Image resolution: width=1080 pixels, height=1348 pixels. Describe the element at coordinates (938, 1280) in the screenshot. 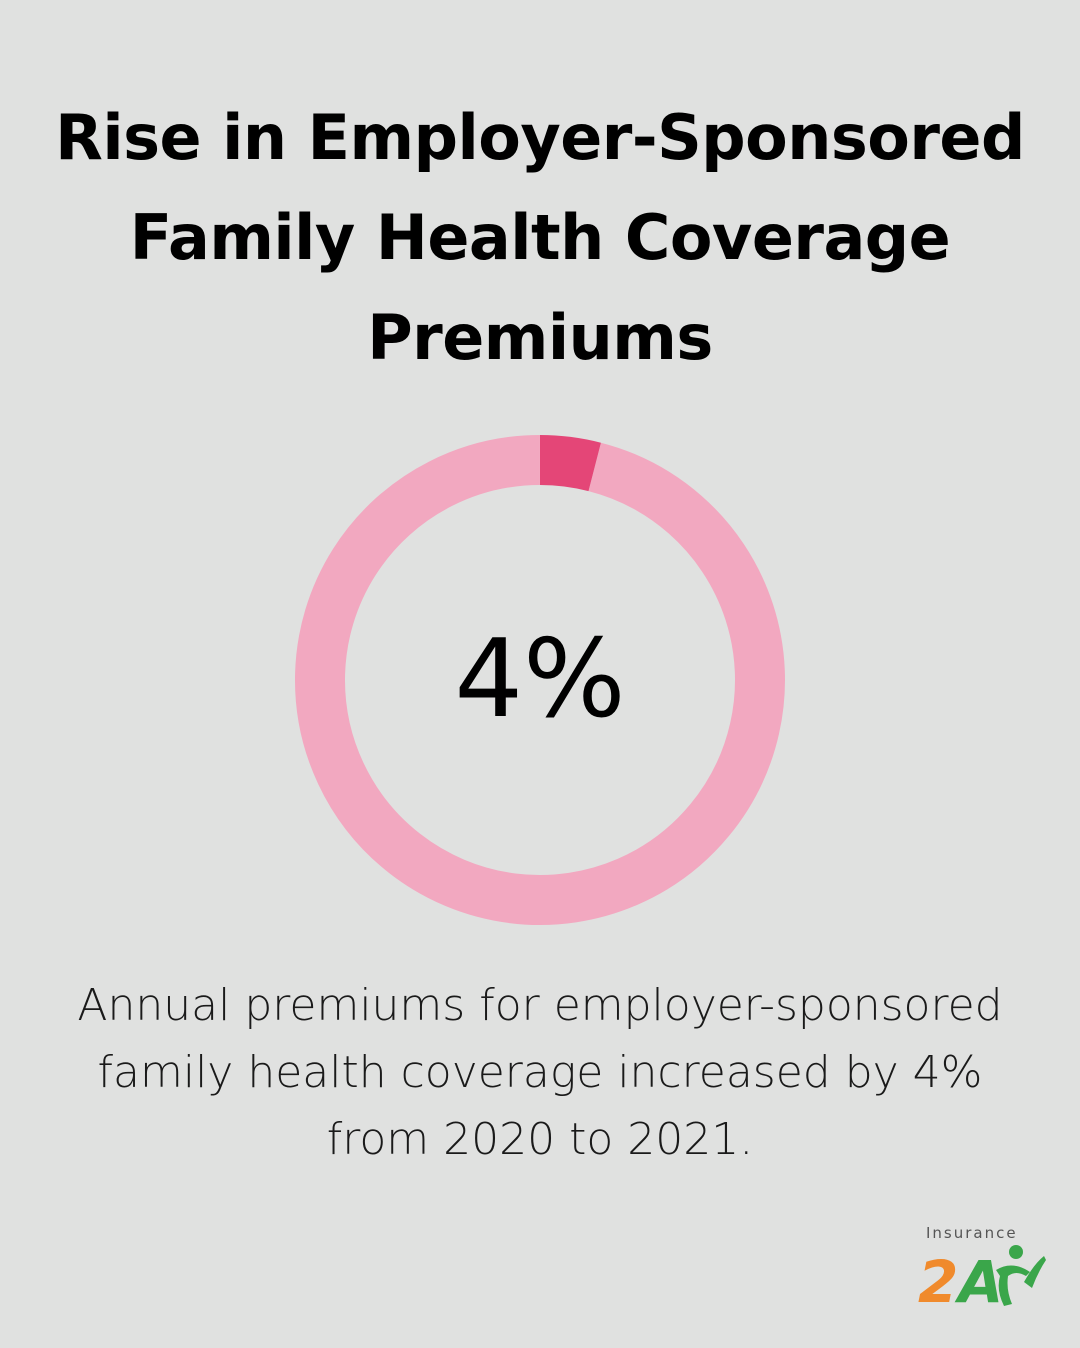

I see `logo-digit: 2` at that location.